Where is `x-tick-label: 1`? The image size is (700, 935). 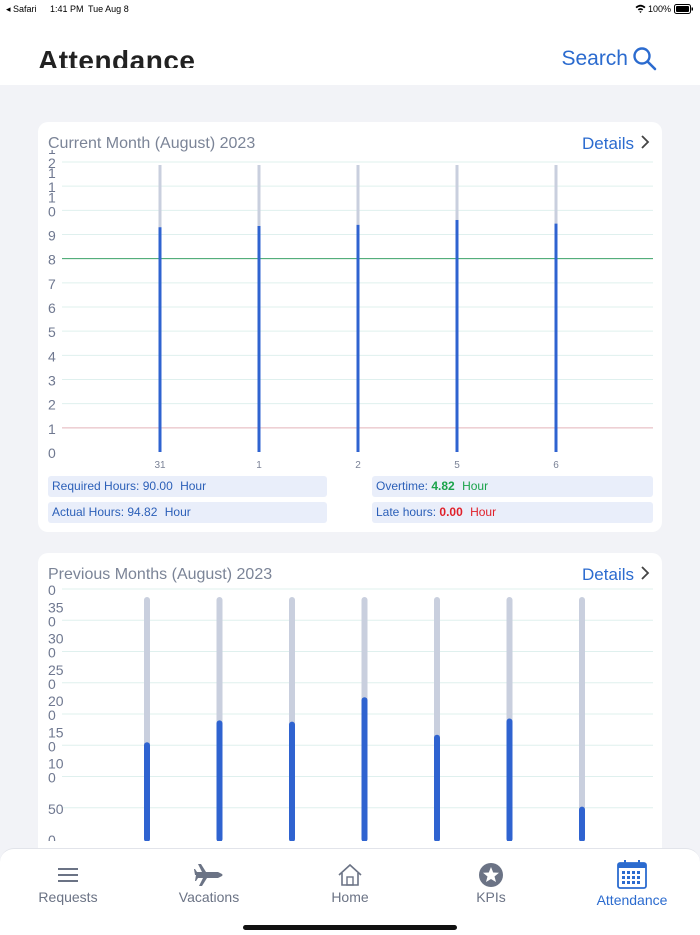
x-tick-label: 1 is located at coordinates (259, 465).